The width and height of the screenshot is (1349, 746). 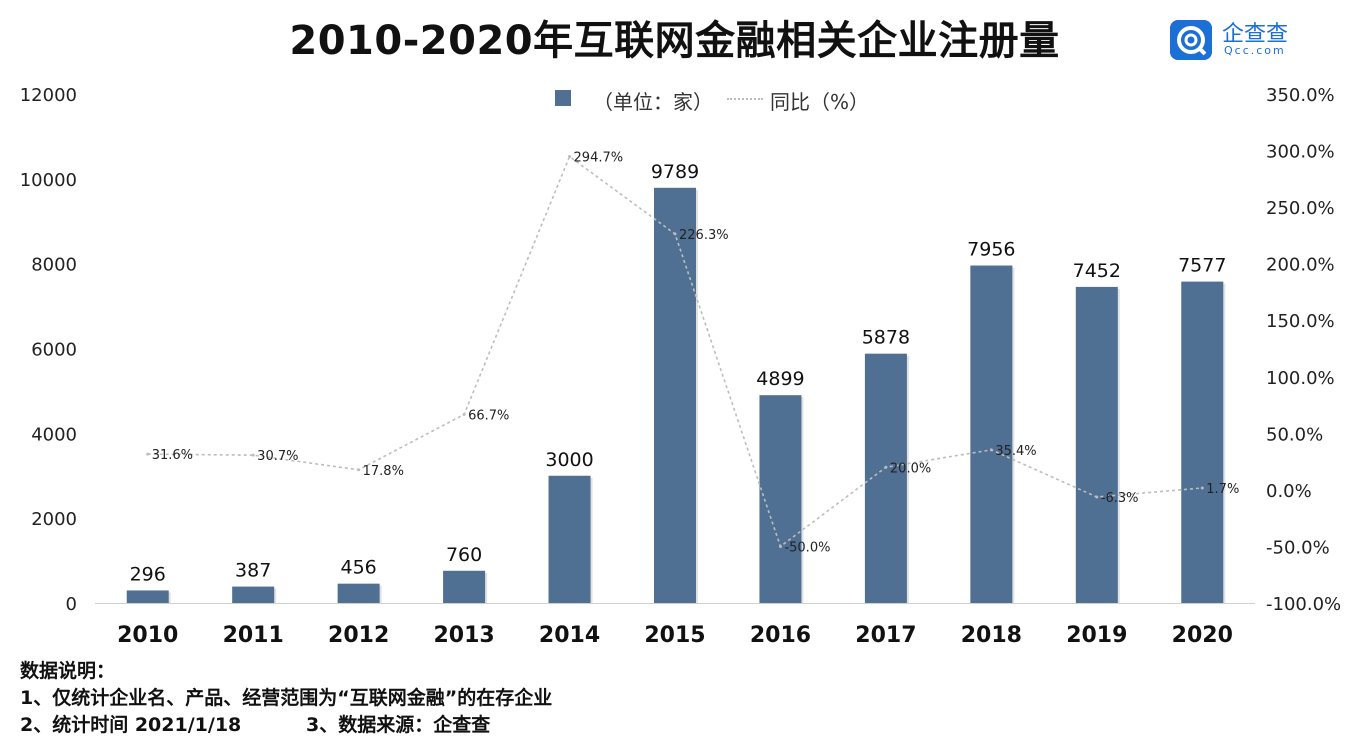 I want to click on legend-bar-swatch, so click(x=563, y=98).